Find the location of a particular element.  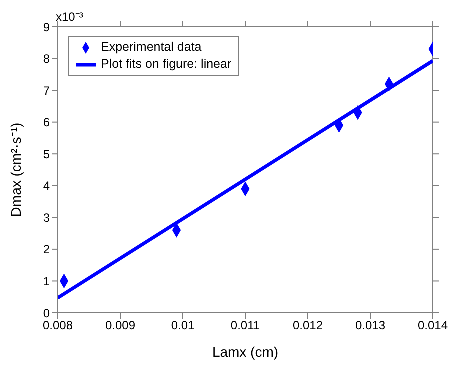

y-tick-label: 9 is located at coordinates (46, 27).